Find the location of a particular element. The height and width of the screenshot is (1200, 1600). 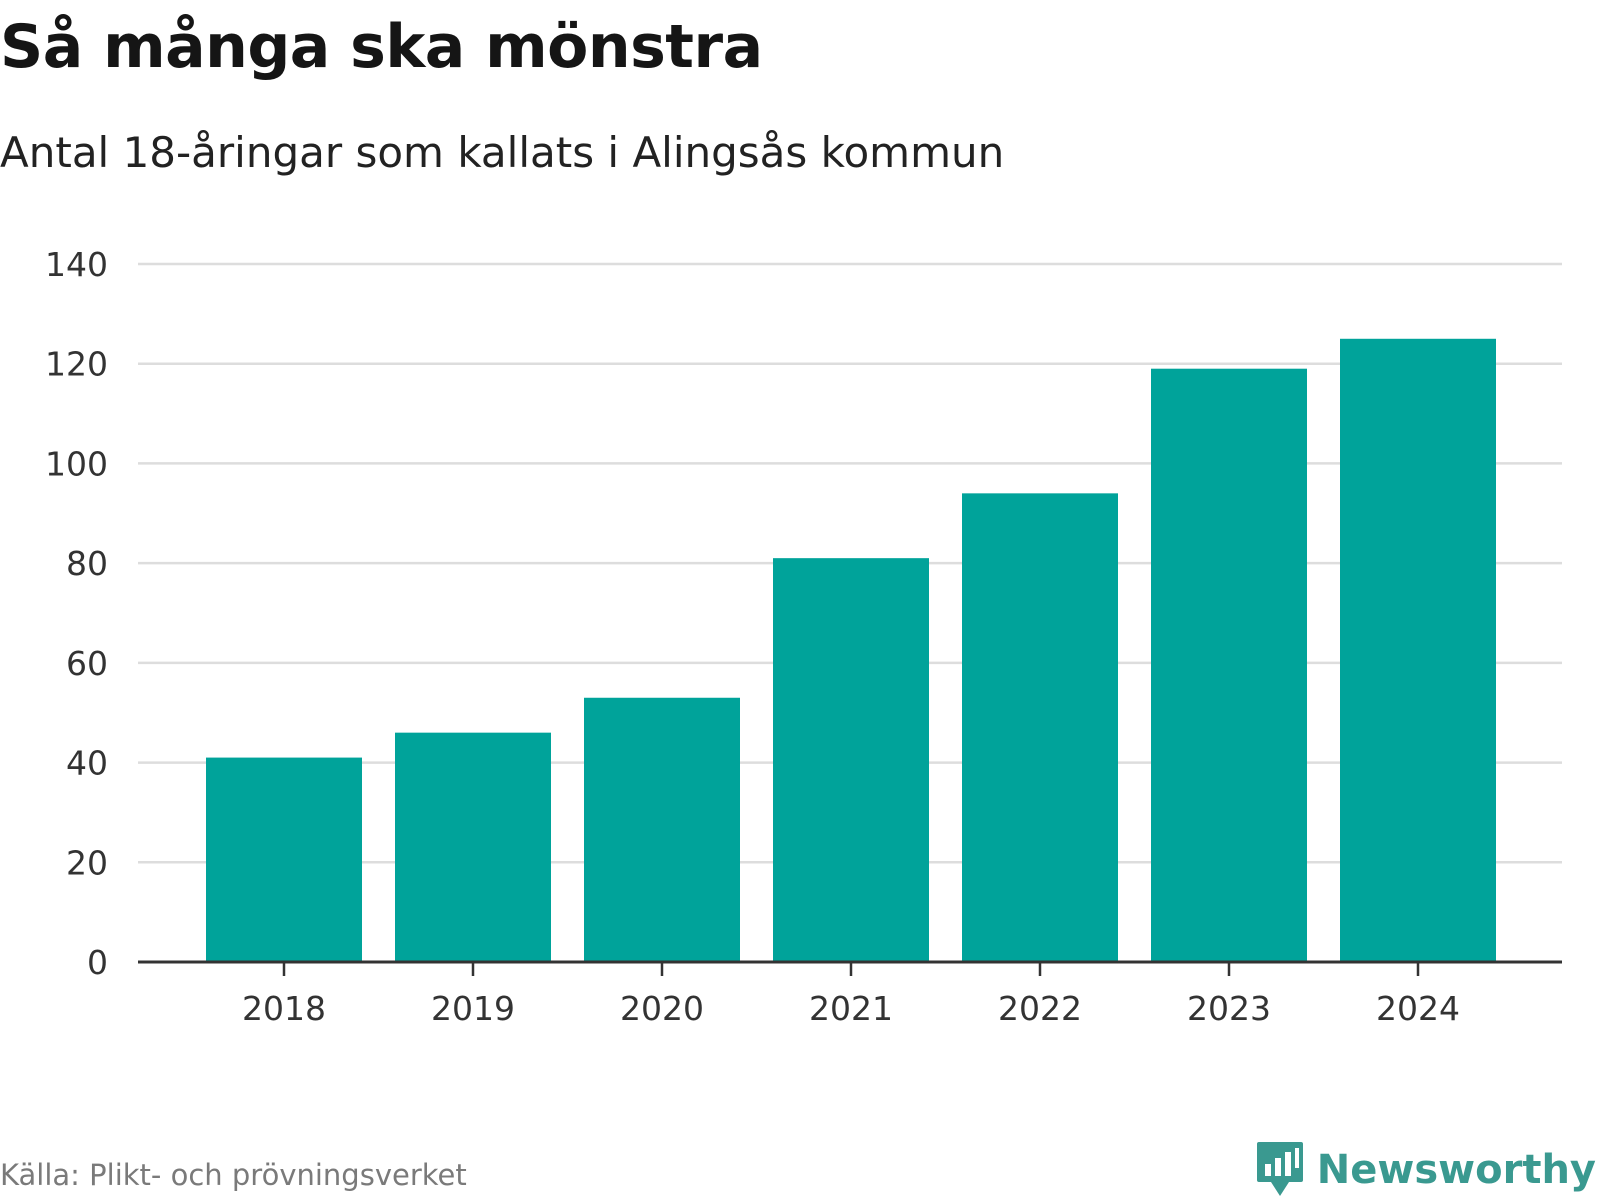

y-tick-label-120: 120 is located at coordinates (76, 364).